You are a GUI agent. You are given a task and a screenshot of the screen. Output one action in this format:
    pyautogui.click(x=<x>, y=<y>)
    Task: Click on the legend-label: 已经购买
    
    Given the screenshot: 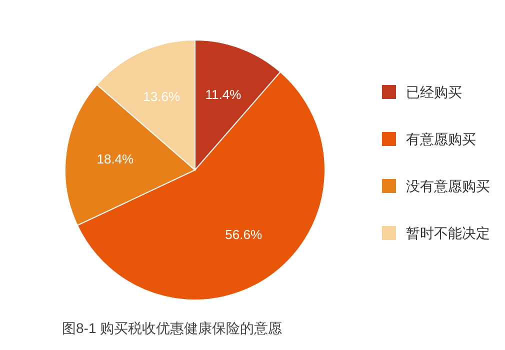 What is the action you would take?
    pyautogui.click(x=434, y=92)
    